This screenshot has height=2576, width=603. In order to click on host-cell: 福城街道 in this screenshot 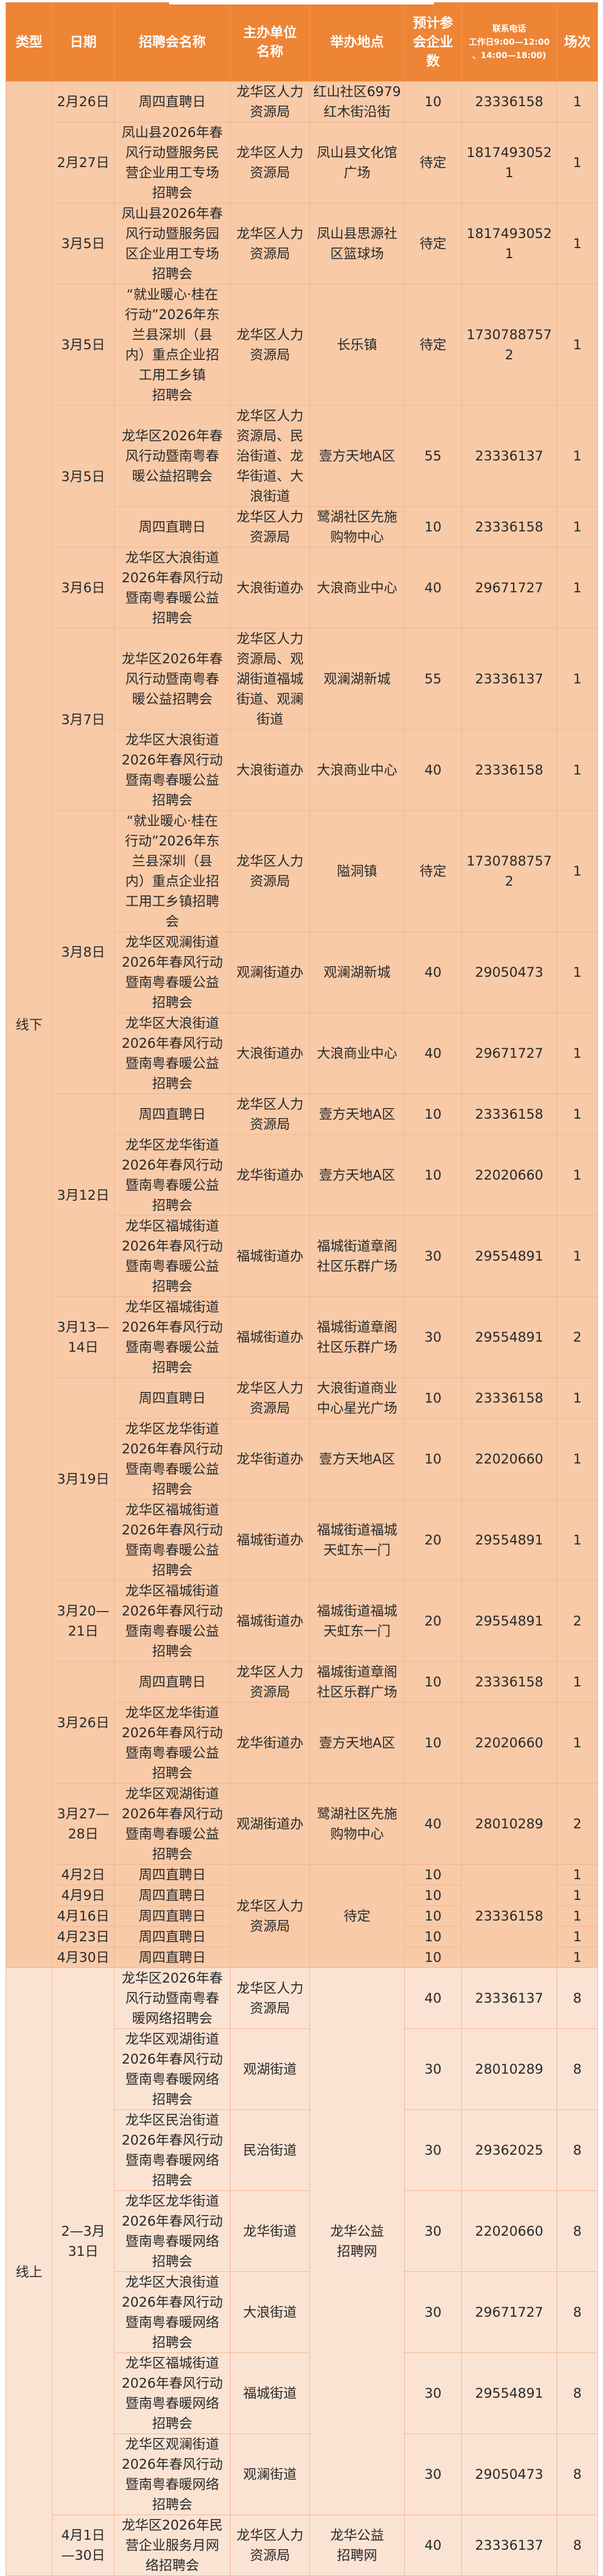, I will do `click(270, 2393)`.